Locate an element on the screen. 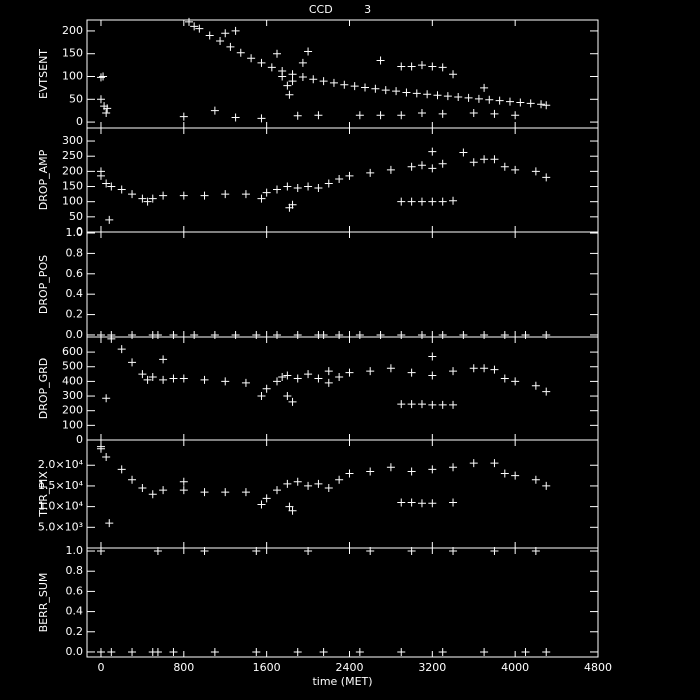 This screenshot has height=700, width=700. y-tick-label: 250 is located at coordinates (72, 155).